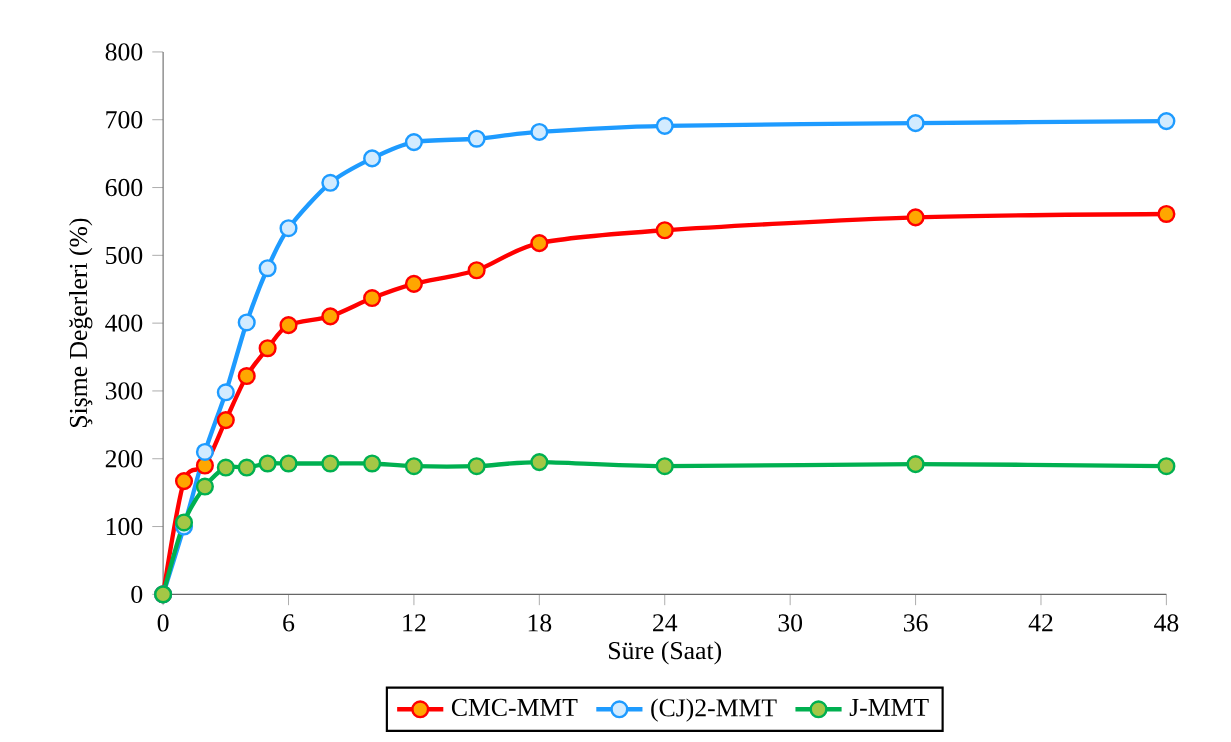 The image size is (1231, 742). Describe the element at coordinates (889, 707) in the screenshot. I see `legend-label: J-MMT` at that location.